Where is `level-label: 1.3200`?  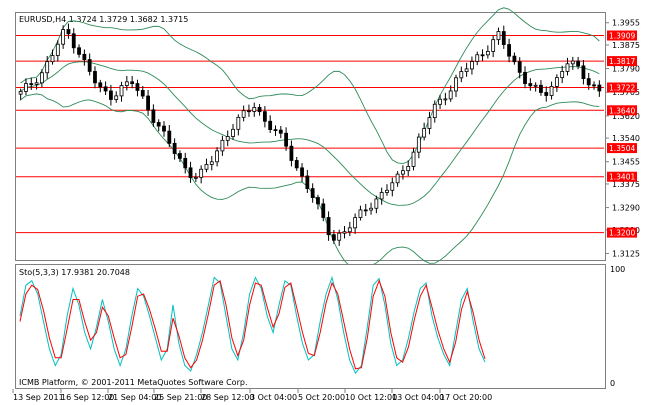 level-label: 1.3200 is located at coordinates (622, 233).